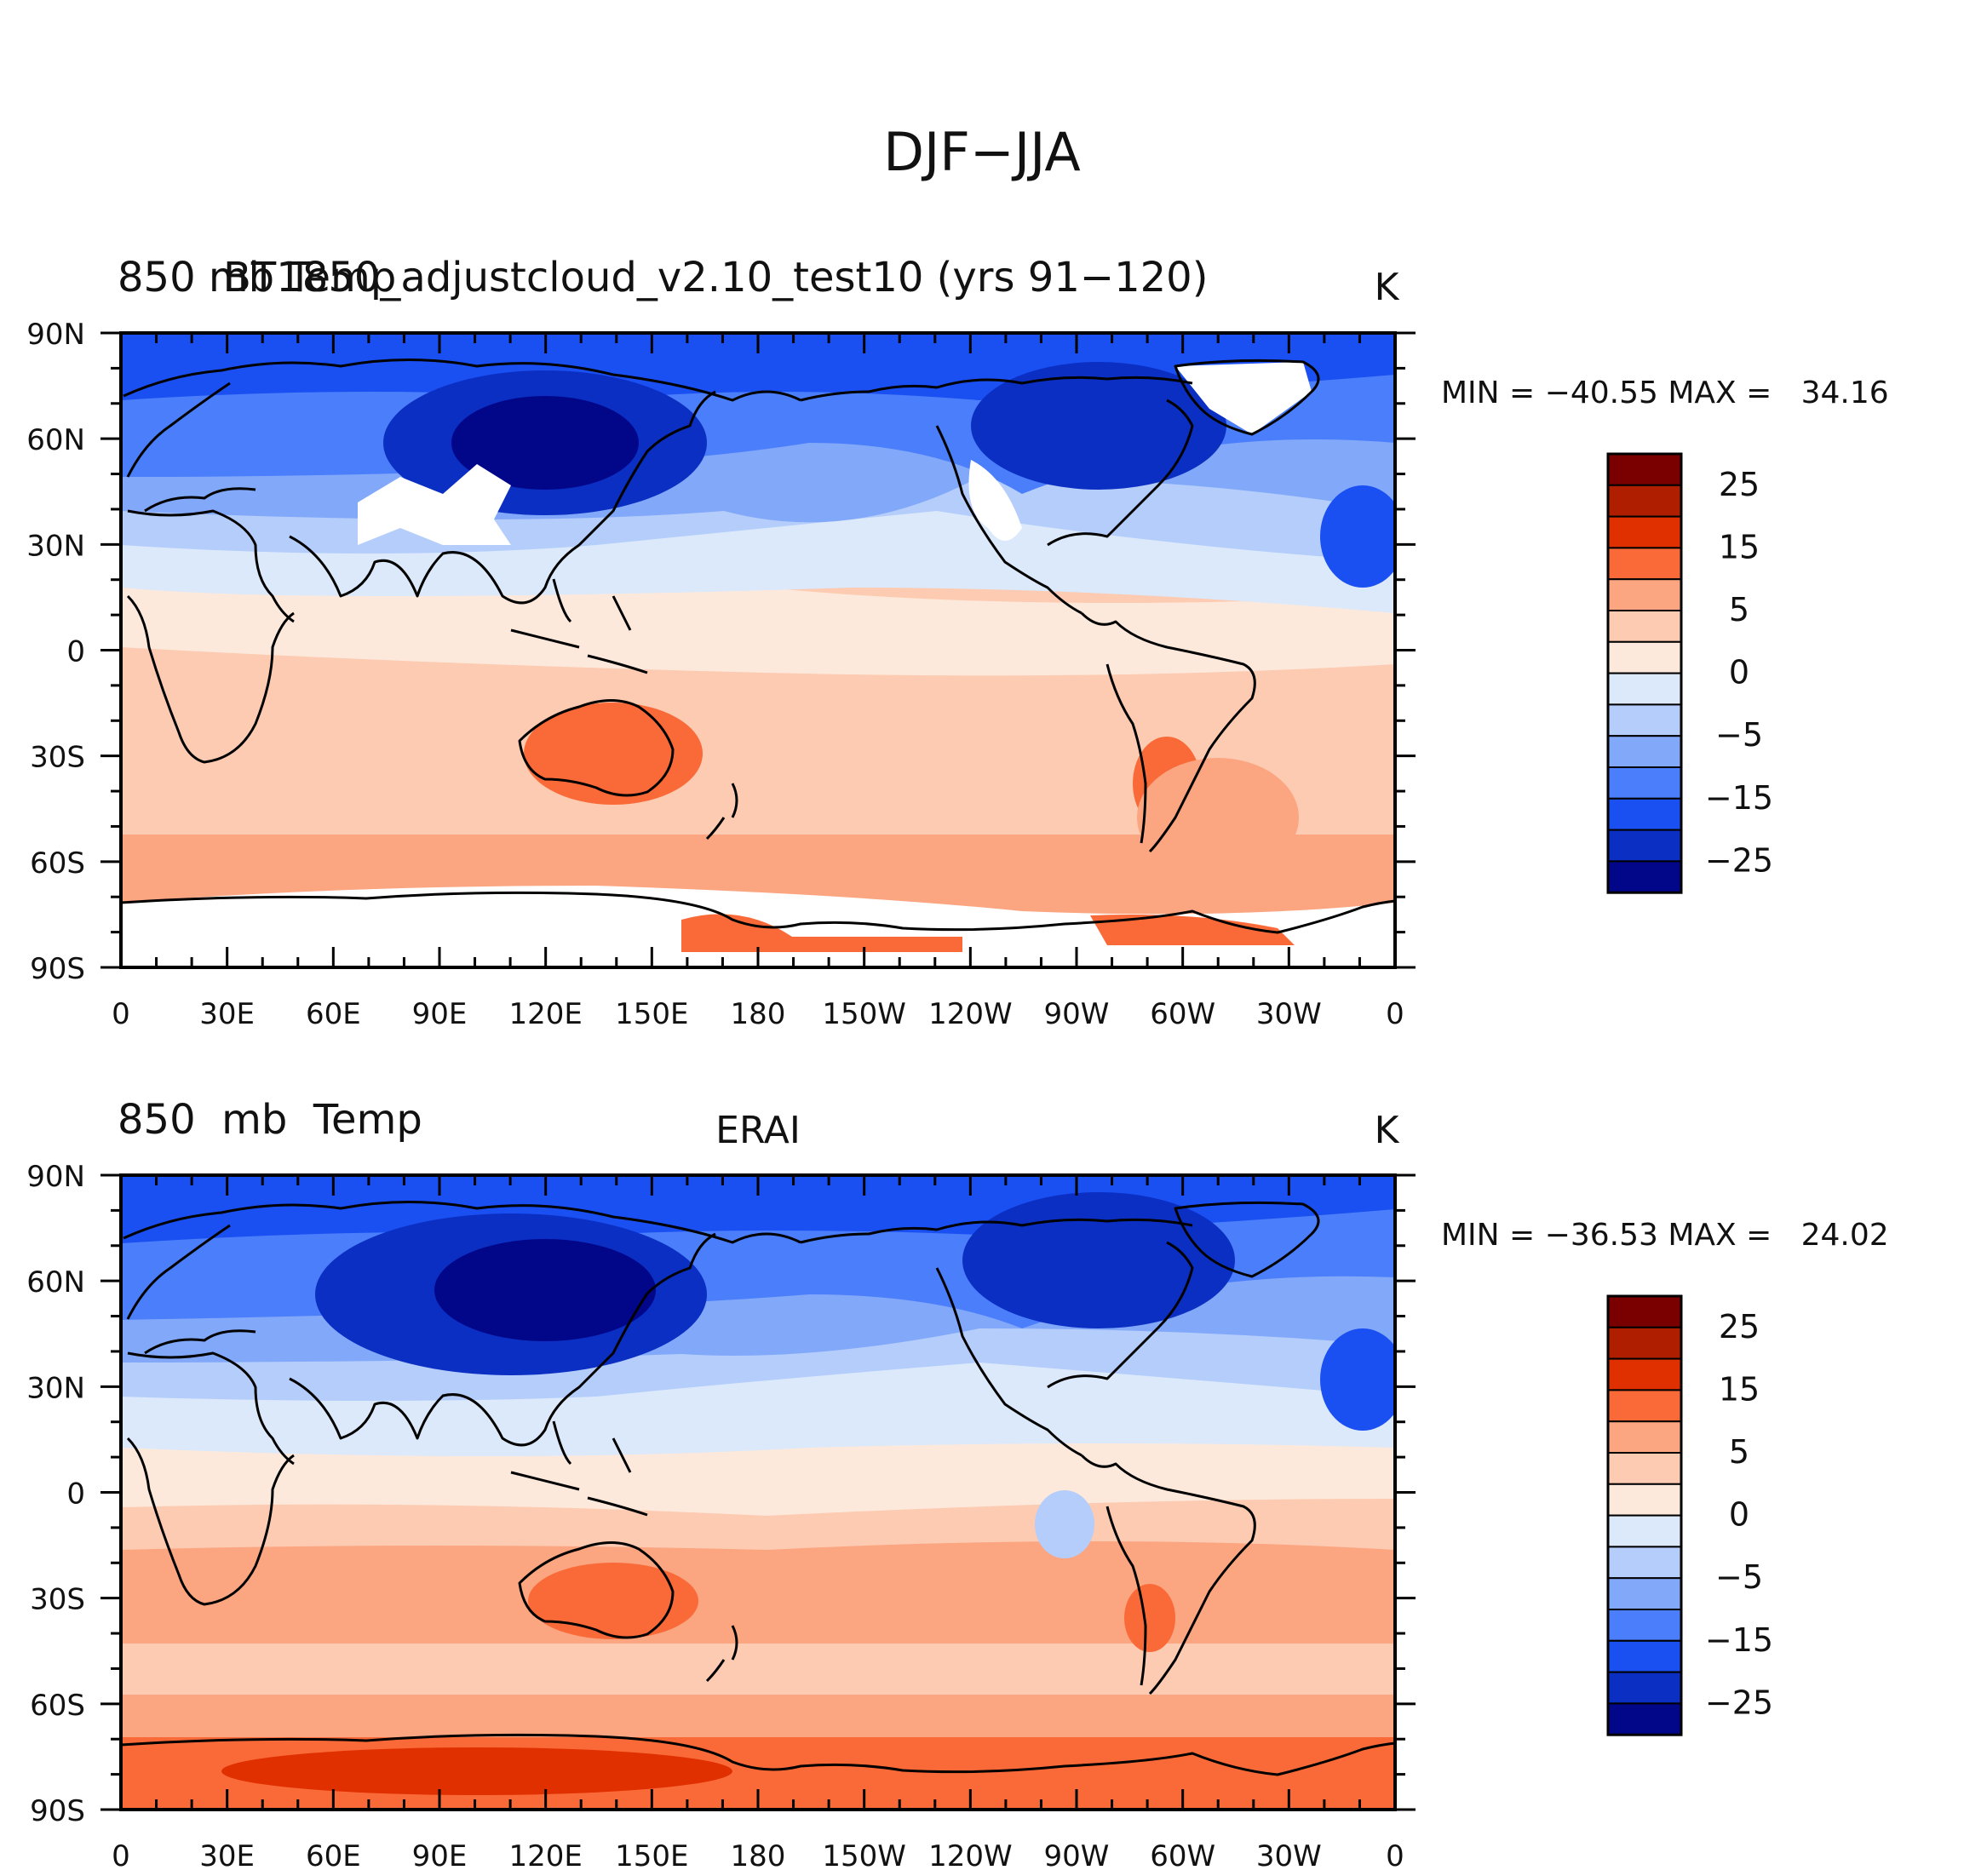 The width and height of the screenshot is (1964, 1876). What do you see at coordinates (1739, 798) in the screenshot?
I see `colorbar-label: −15` at bounding box center [1739, 798].